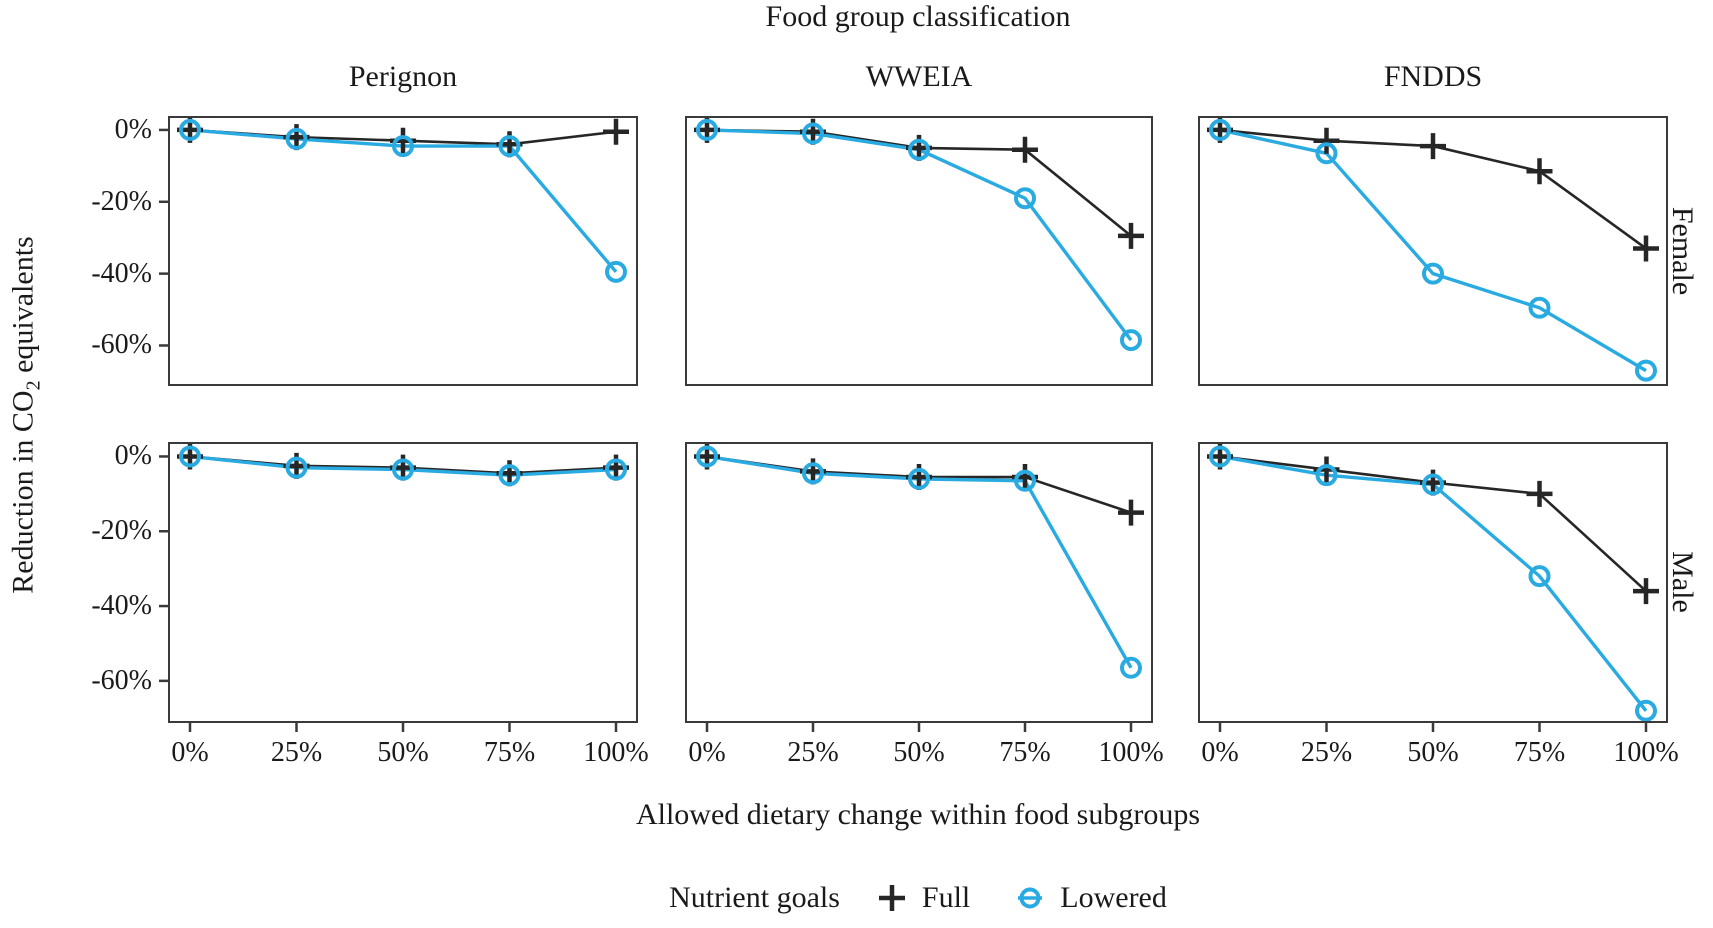 This screenshot has width=1713, height=928. I want to click on y-axis-label-text: Reduction in CO, so click(23, 492).